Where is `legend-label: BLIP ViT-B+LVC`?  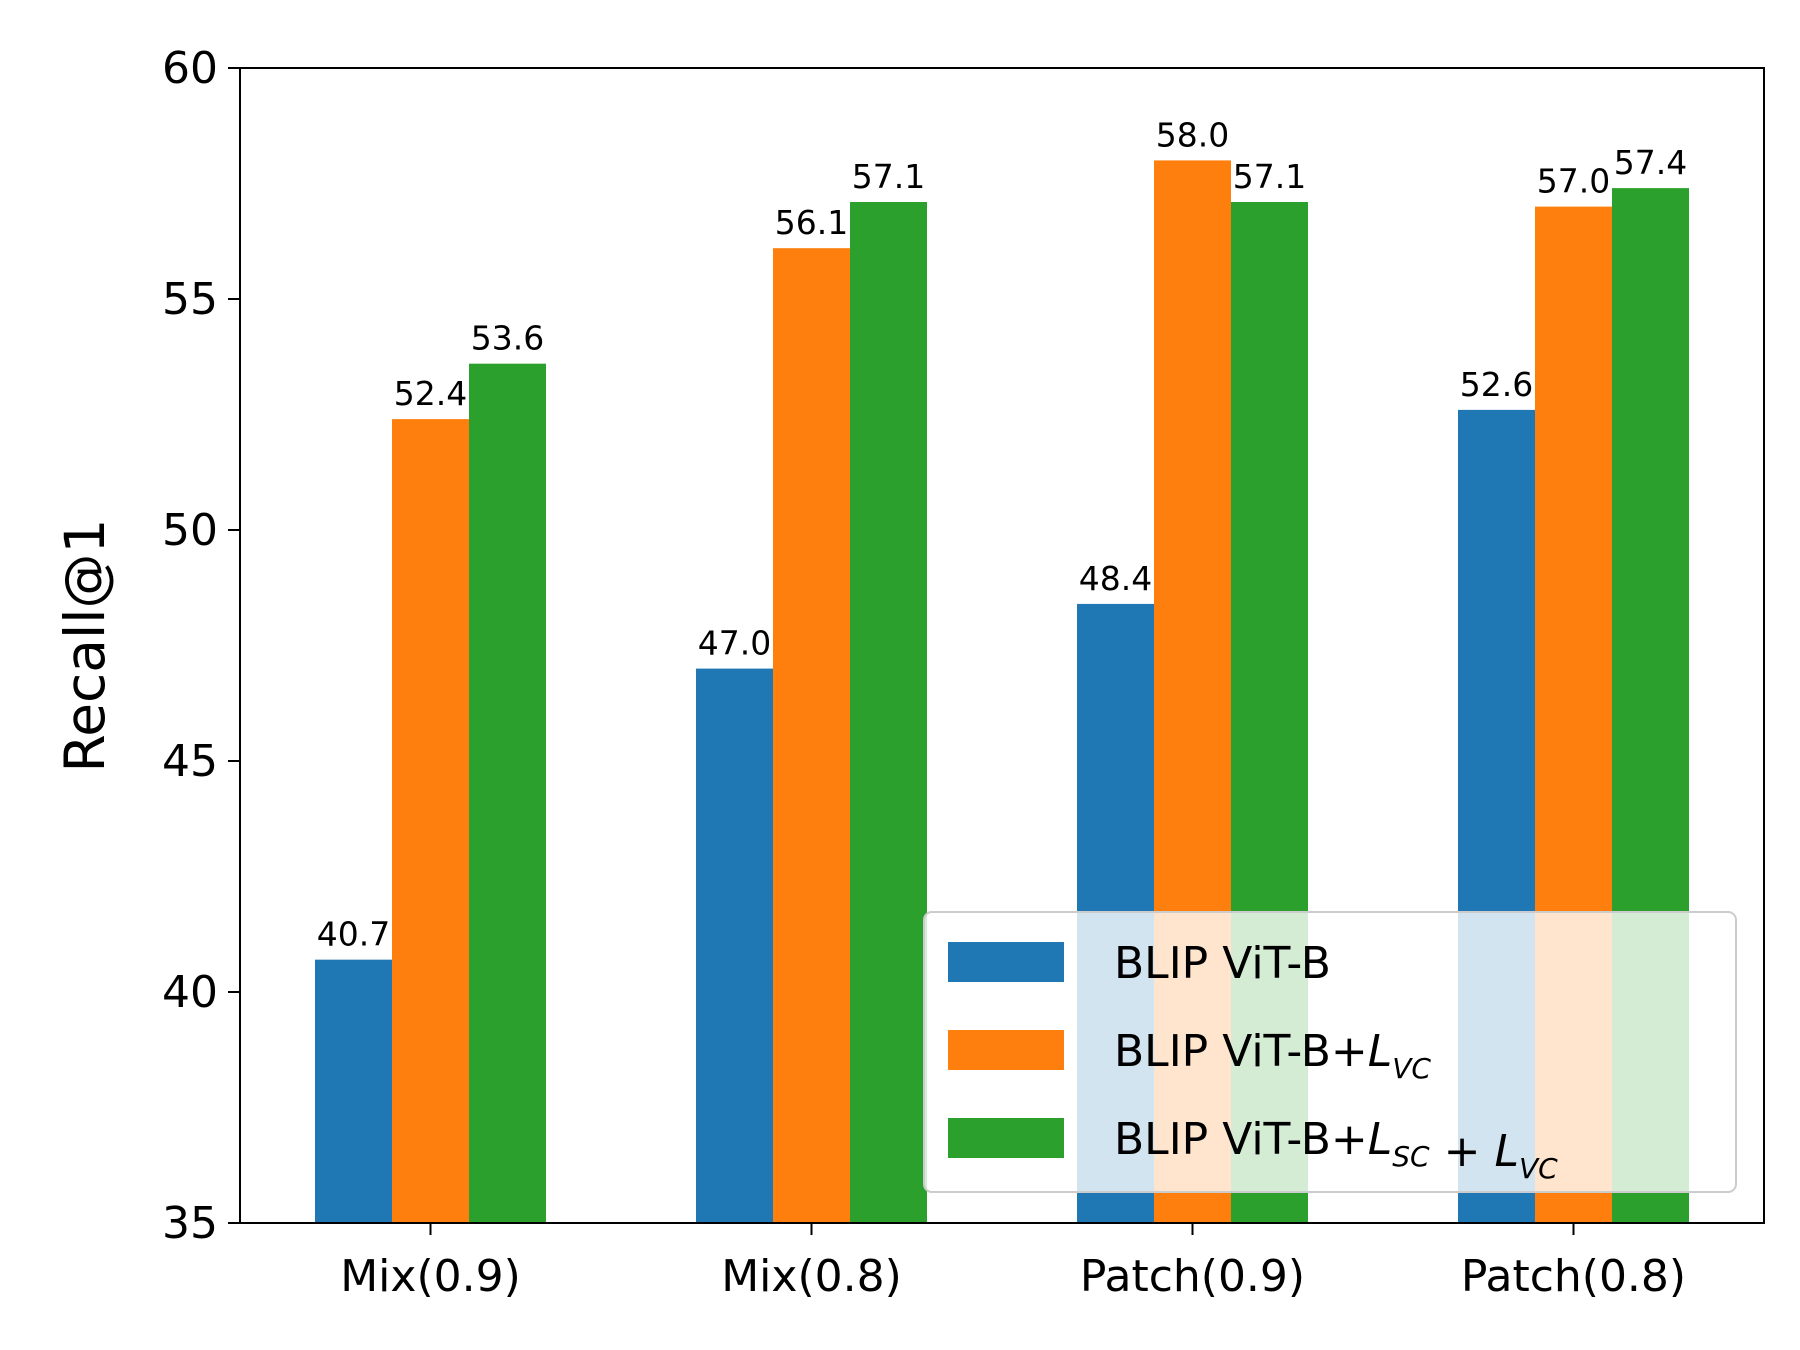
legend-label: BLIP ViT-B+LVC is located at coordinates (1272, 1055).